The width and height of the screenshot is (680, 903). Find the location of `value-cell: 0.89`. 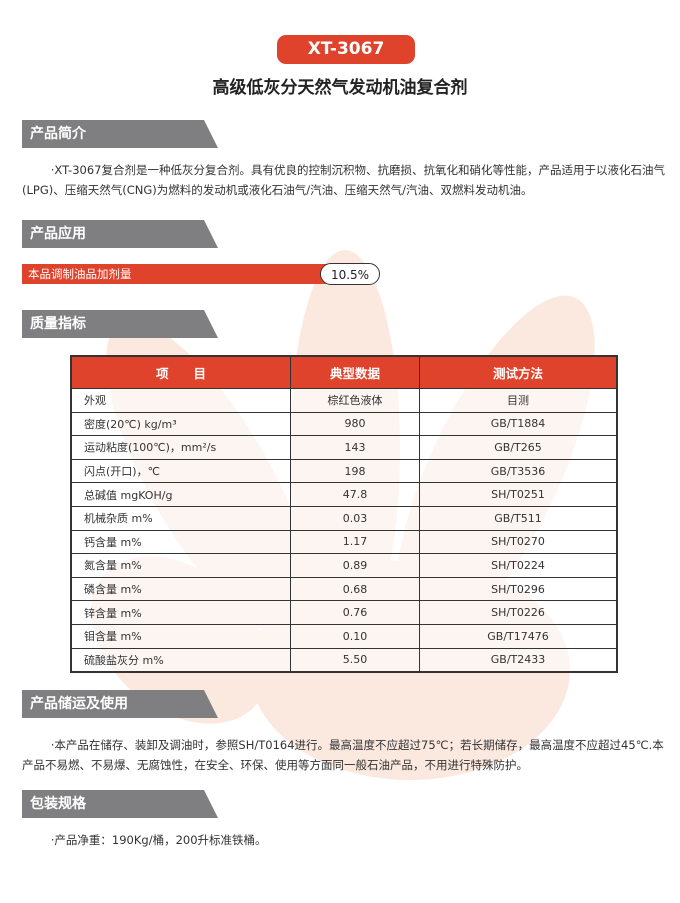

value-cell: 0.89 is located at coordinates (355, 565).